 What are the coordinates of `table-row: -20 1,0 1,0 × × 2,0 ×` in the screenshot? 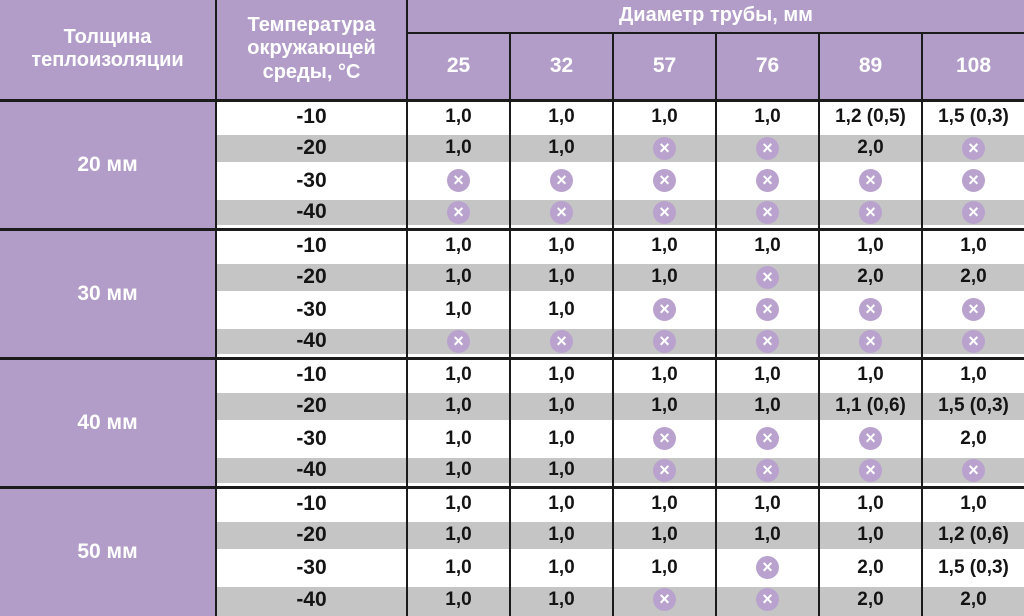 It's located at (512, 148).